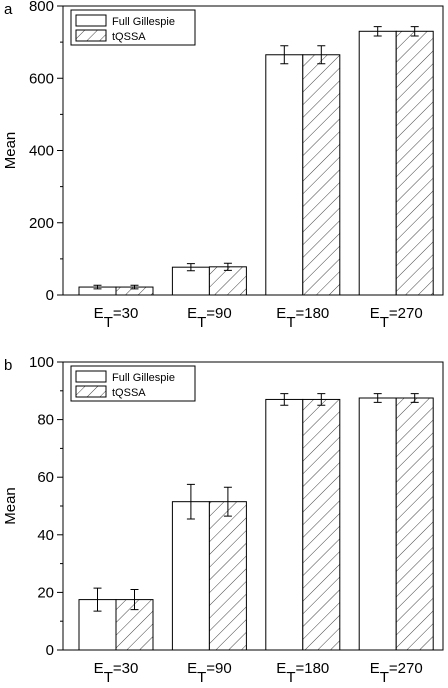 This screenshot has width=448, height=688. Describe the element at coordinates (41, 362) in the screenshot. I see `y-tick-label: 100` at that location.